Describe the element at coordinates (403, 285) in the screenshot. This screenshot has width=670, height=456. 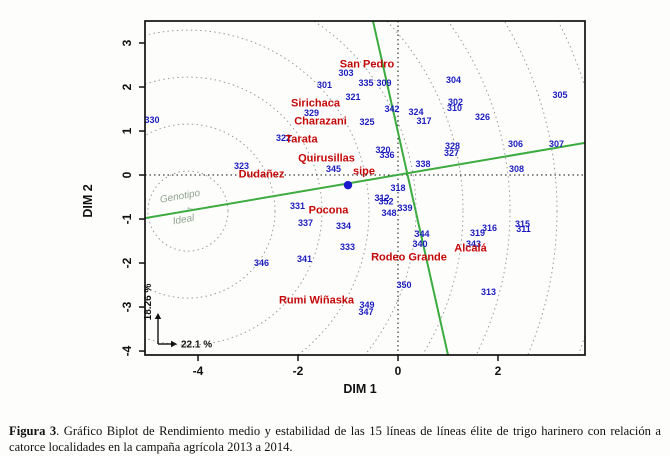
I see `genotype-label: 350` at that location.